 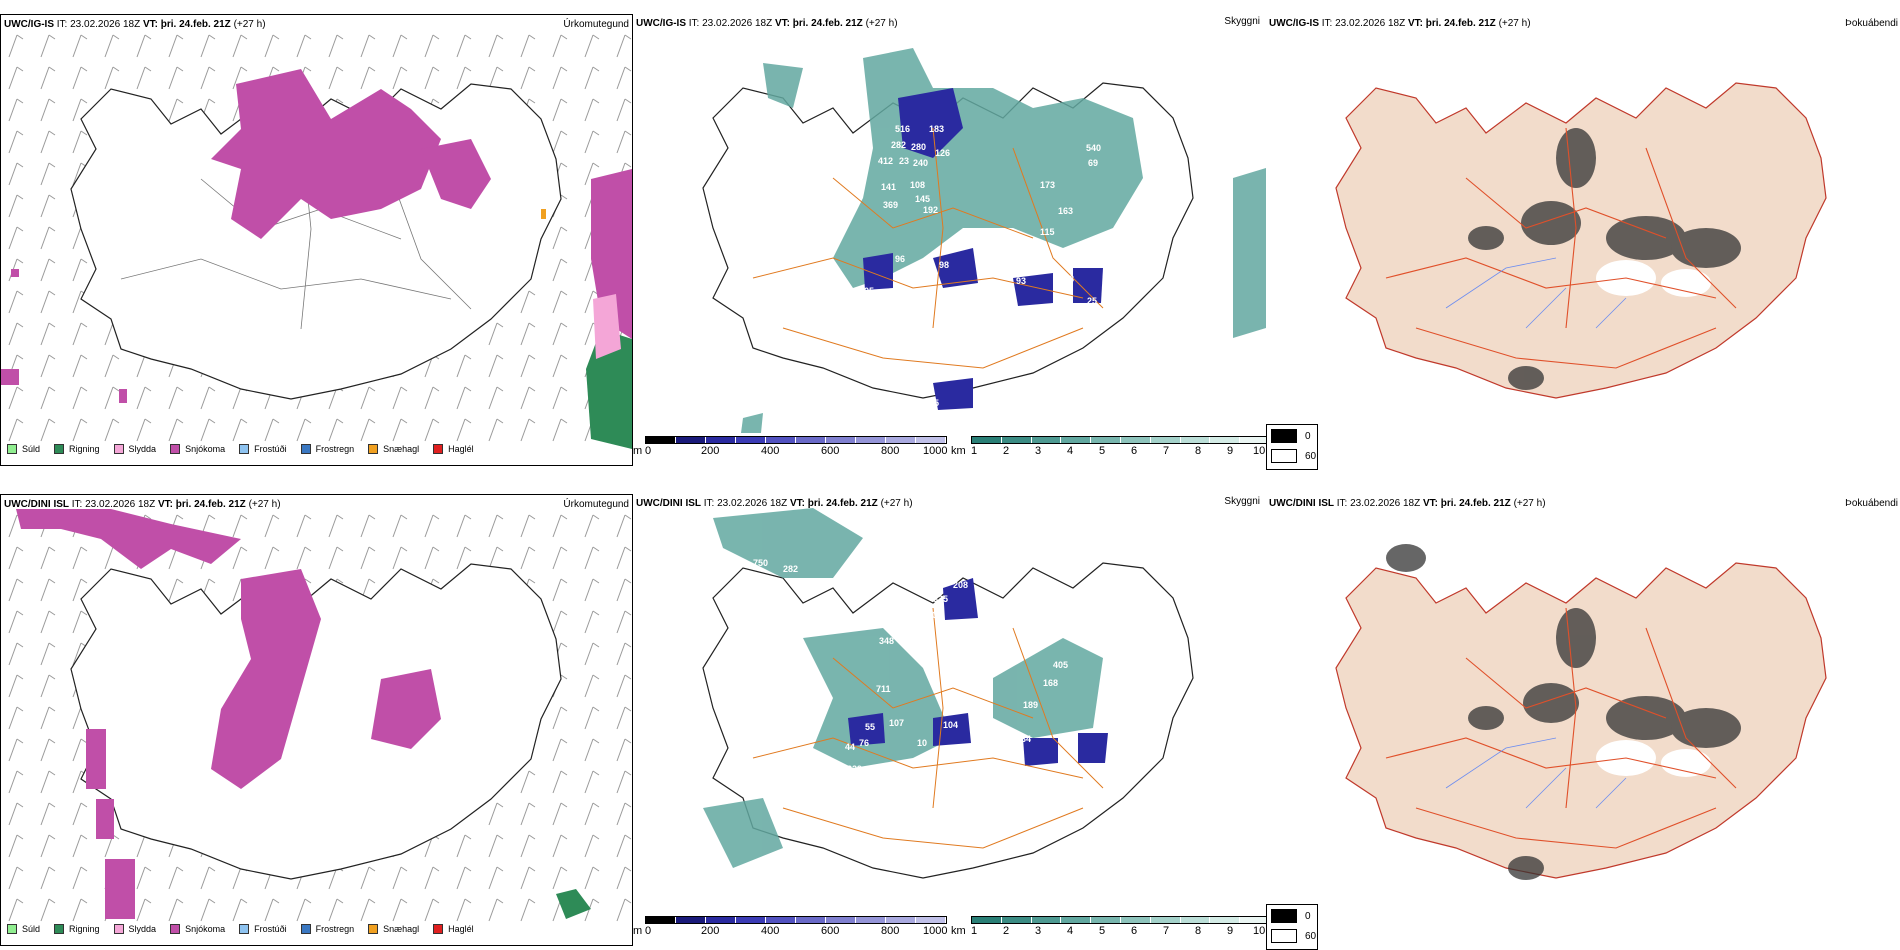 I want to click on glacier-white, so click(x=1653, y=758).